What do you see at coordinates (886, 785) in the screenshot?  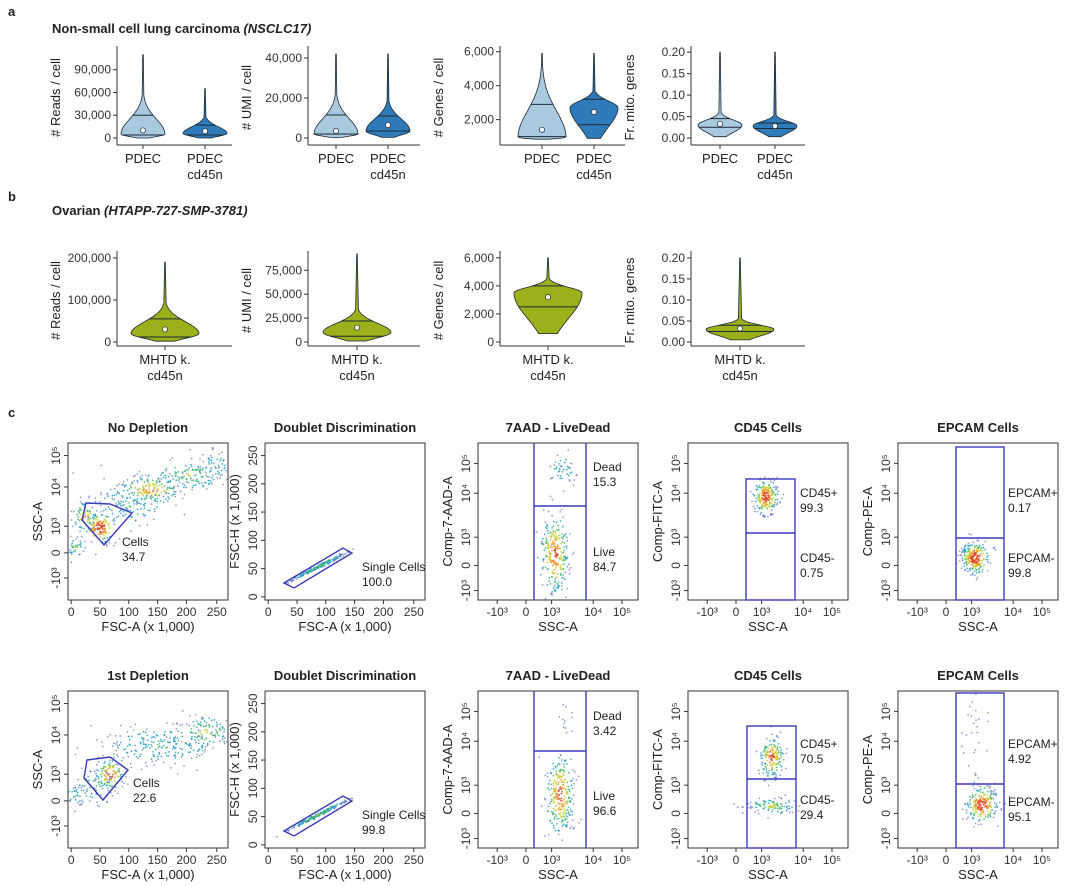 I see `y-tick-label: 10³` at bounding box center [886, 785].